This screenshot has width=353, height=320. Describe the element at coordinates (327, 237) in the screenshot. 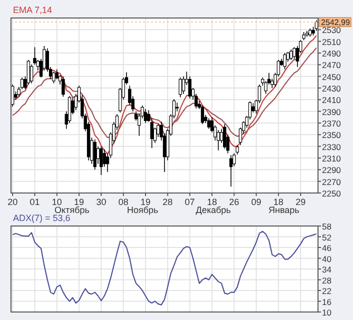

I see `y-tick-label: 52` at that location.